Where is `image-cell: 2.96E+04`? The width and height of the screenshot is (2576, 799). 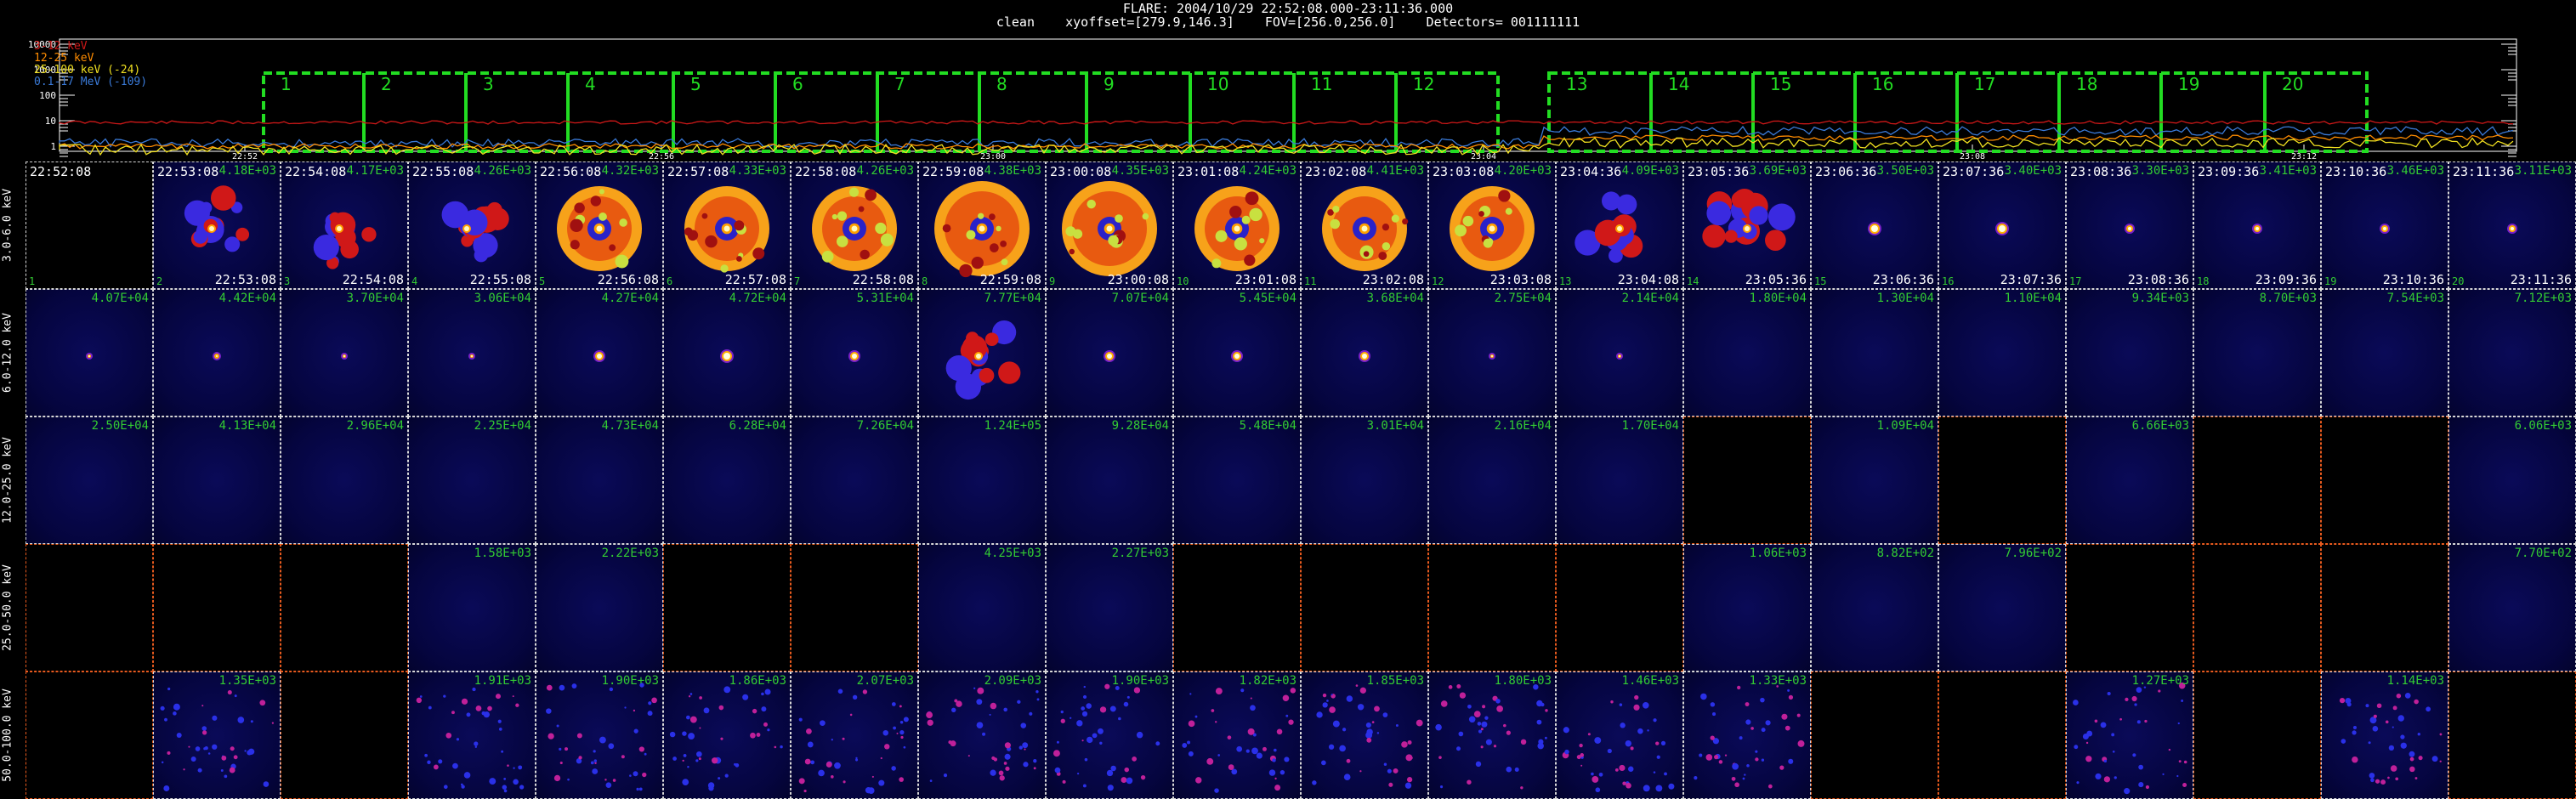
image-cell: 2.96E+04 is located at coordinates (345, 480).